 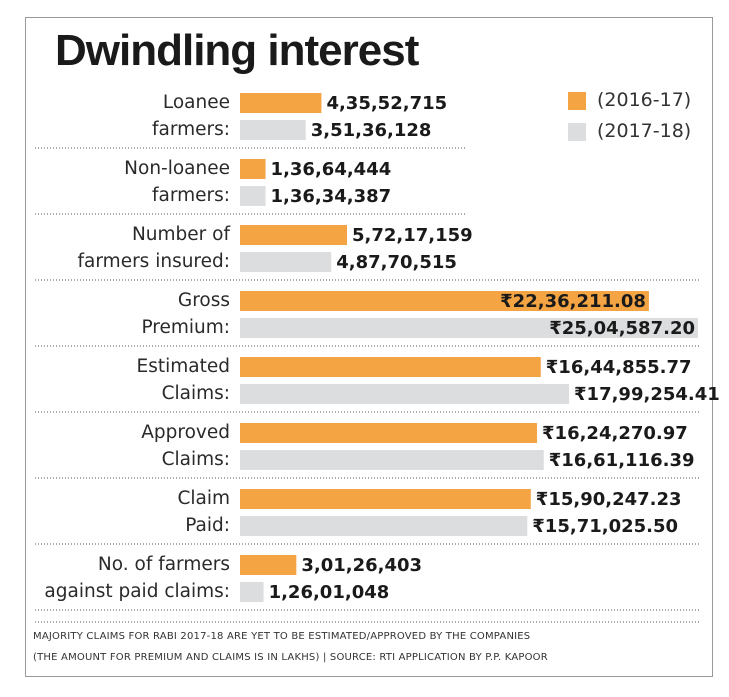 What do you see at coordinates (331, 169) in the screenshot?
I see `value-label: 1,36,64,444` at bounding box center [331, 169].